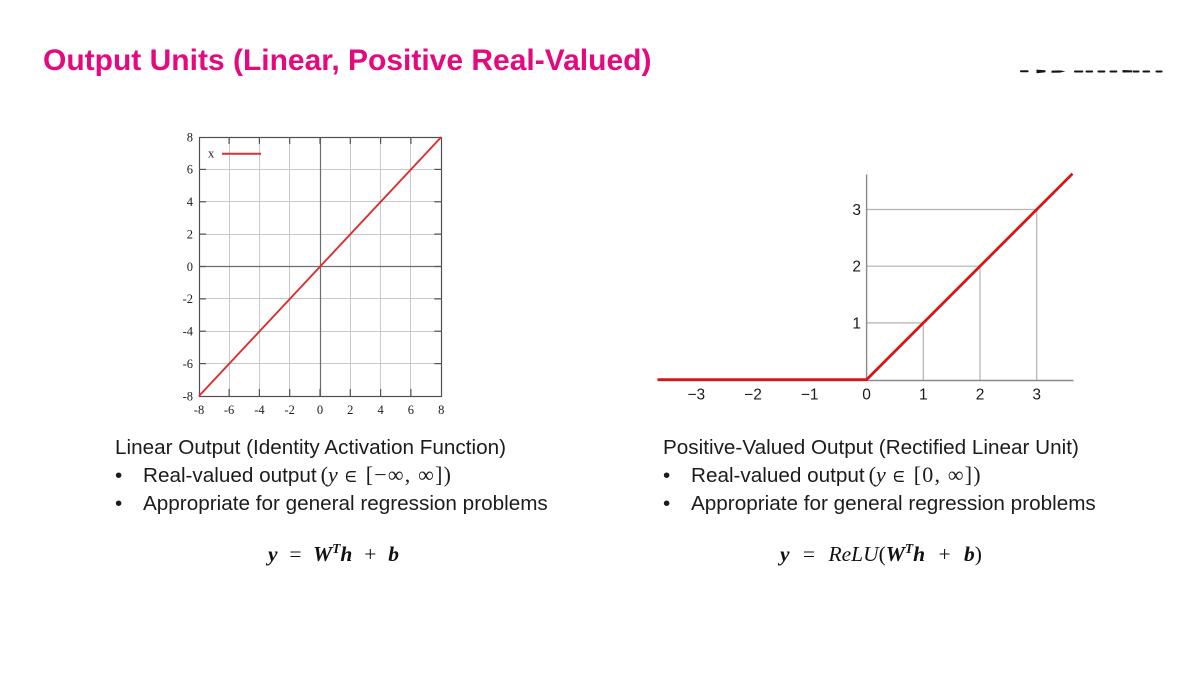 The image size is (1200, 675). I want to click on svg-text: −1, so click(810, 395).